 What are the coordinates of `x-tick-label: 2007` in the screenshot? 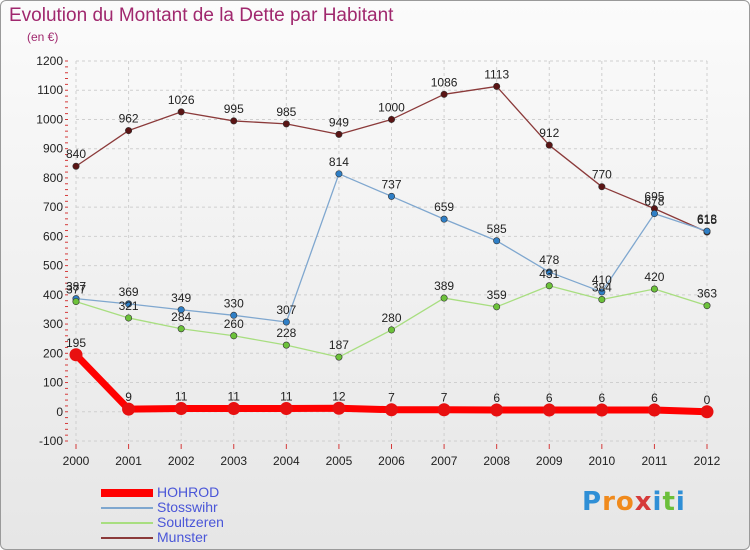 It's located at (444, 461).